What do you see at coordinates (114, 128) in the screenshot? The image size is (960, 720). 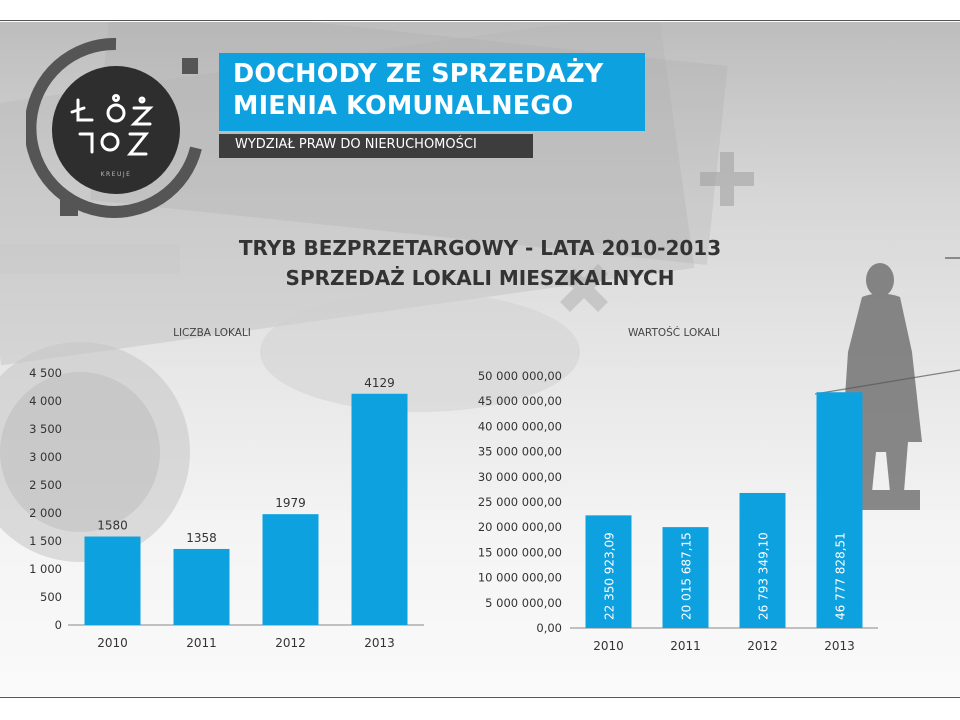 I see `lodz-city-logo: KREUJE` at bounding box center [114, 128].